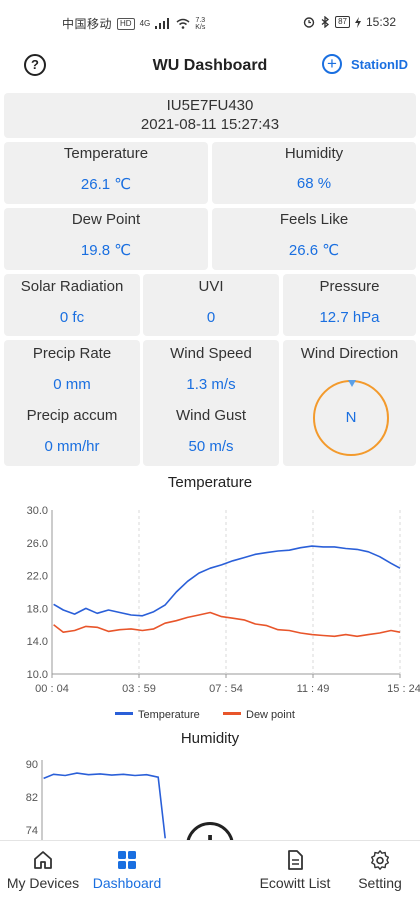 The width and height of the screenshot is (420, 900). What do you see at coordinates (72, 305) in the screenshot?
I see `solar-radiation-card: Solar Radiation 0 fc` at bounding box center [72, 305].